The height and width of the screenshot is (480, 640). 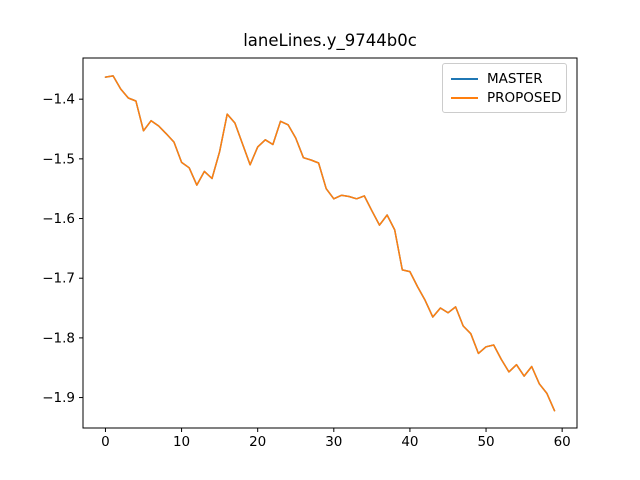 What do you see at coordinates (58, 279) in the screenshot?
I see `y-tick-label: −1.7` at bounding box center [58, 279].